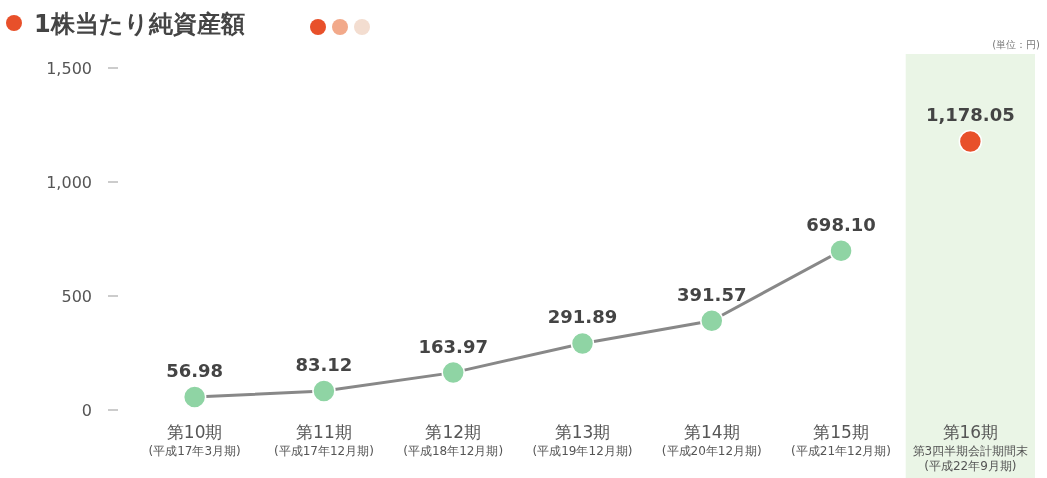 The width and height of the screenshot is (1047, 478). What do you see at coordinates (76, 296) in the screenshot?
I see `y-tick-label: 500` at bounding box center [76, 296].